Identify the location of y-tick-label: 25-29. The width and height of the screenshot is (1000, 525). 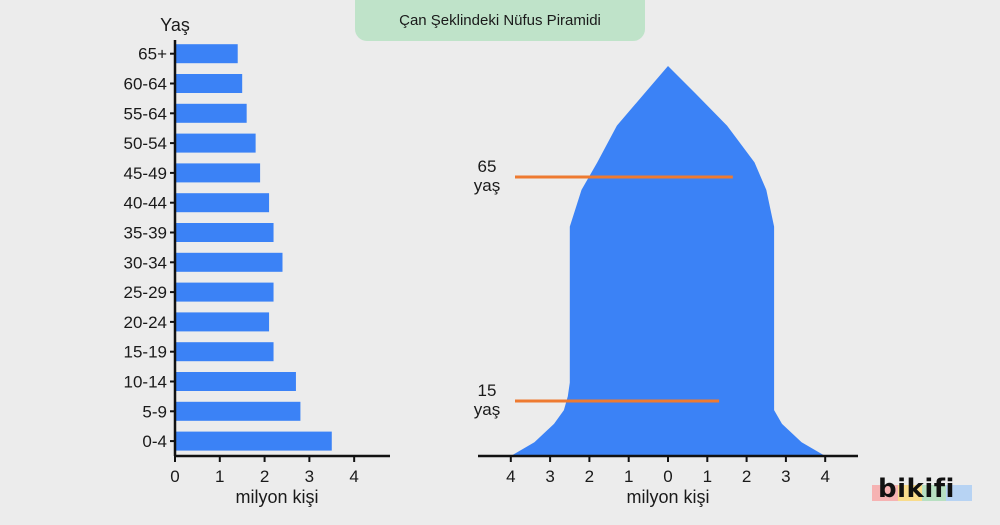
(145, 292).